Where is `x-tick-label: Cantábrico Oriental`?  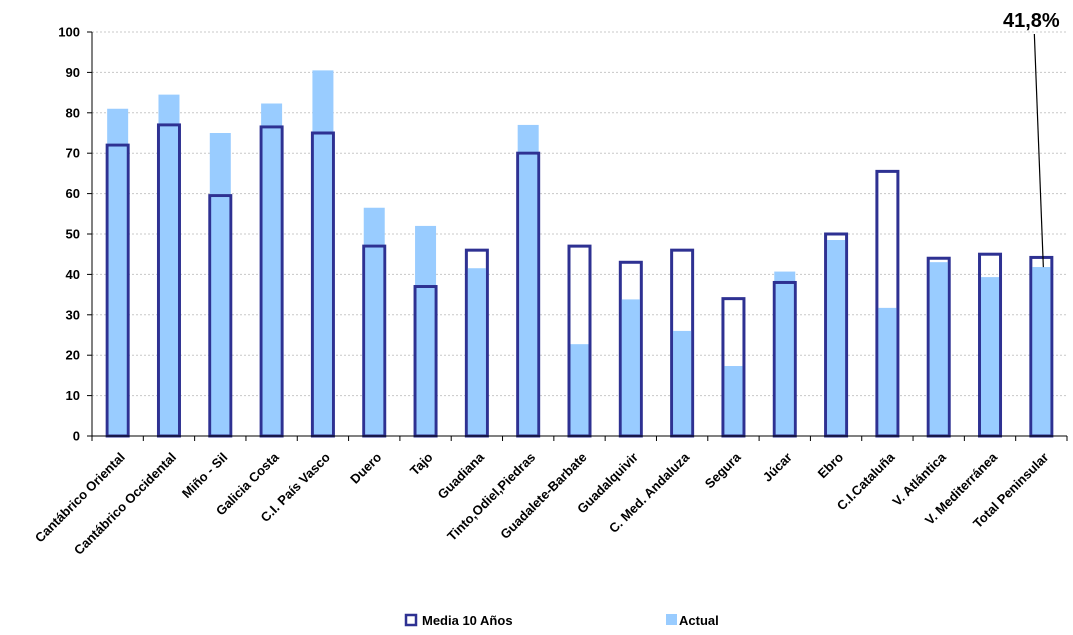
x-tick-label: Cantábrico Oriental is located at coordinates (80, 498).